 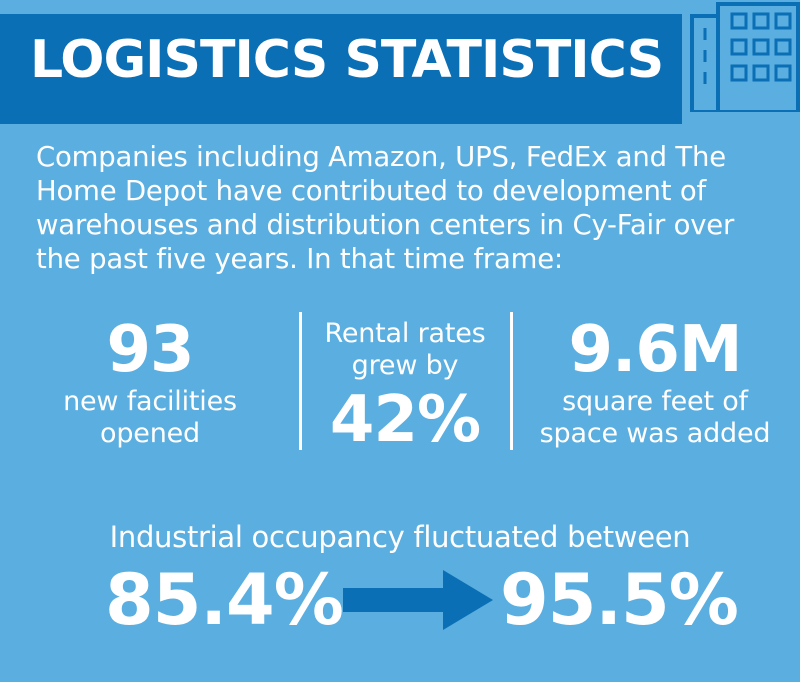 I want to click on space-line1: square feet of, so click(x=655, y=401).